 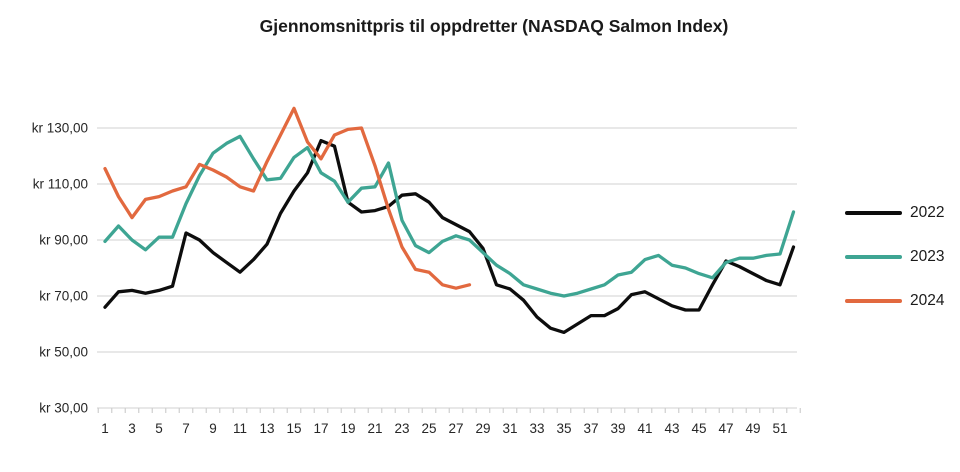 What do you see at coordinates (60, 128) in the screenshot?
I see `y-axis-label: kr 130,00` at bounding box center [60, 128].